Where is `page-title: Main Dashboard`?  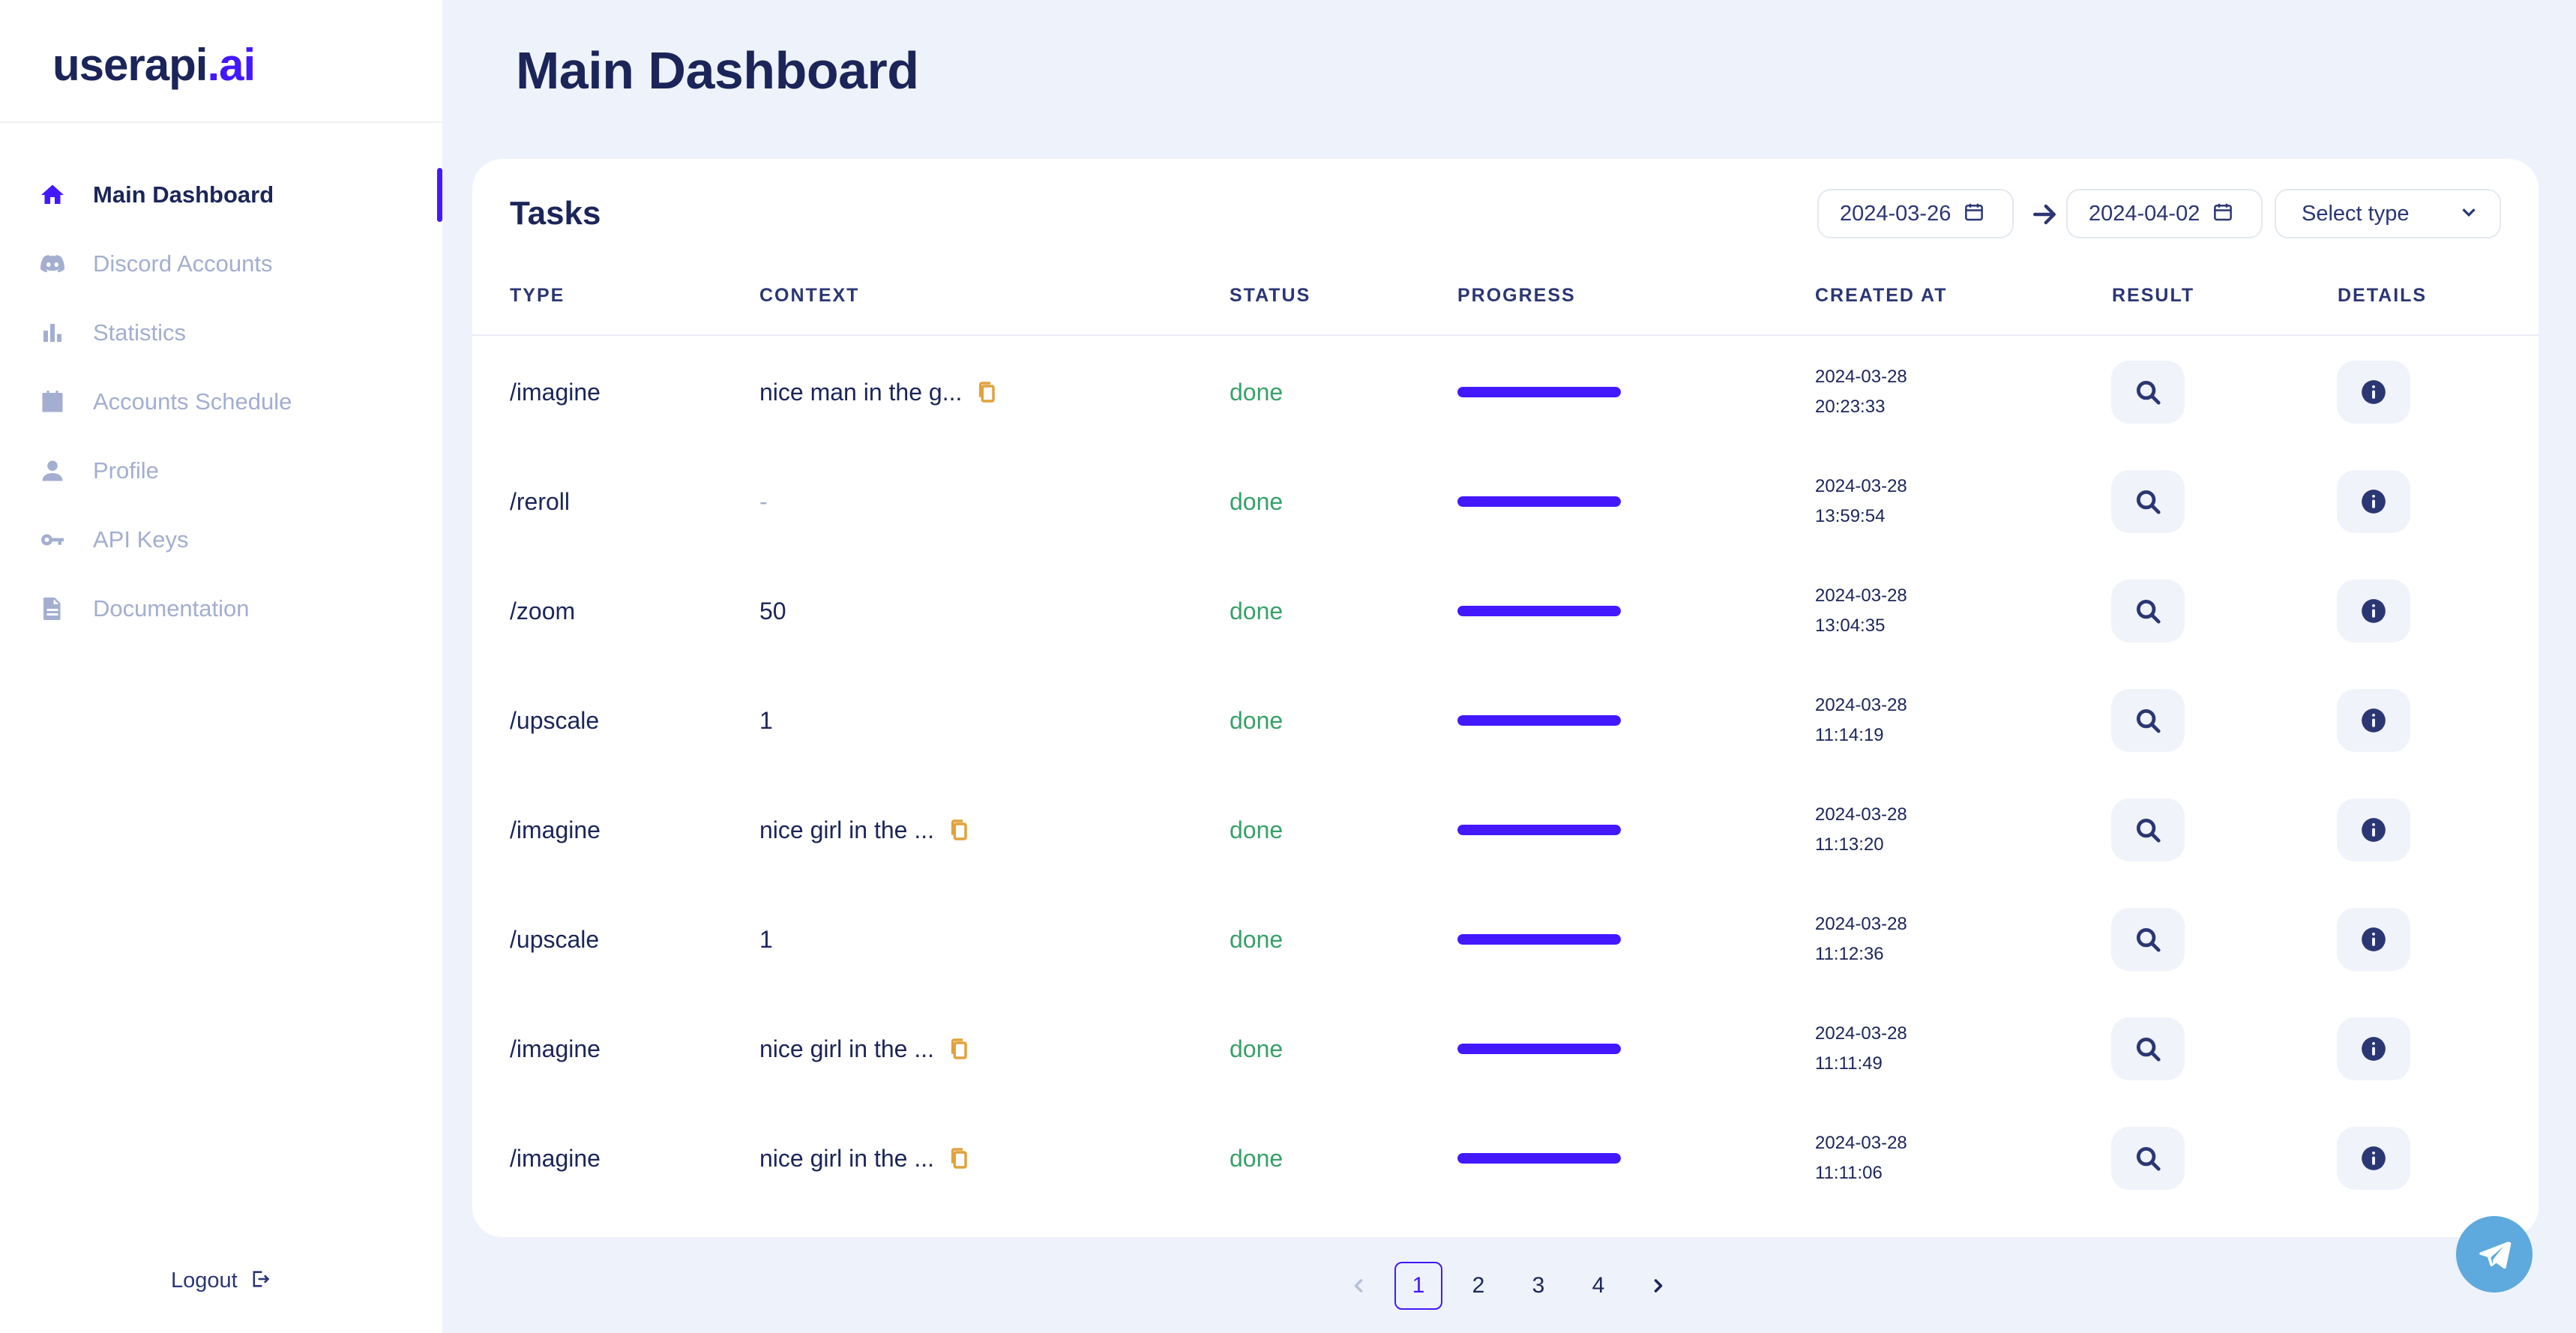
page-title: Main Dashboard is located at coordinates (717, 70).